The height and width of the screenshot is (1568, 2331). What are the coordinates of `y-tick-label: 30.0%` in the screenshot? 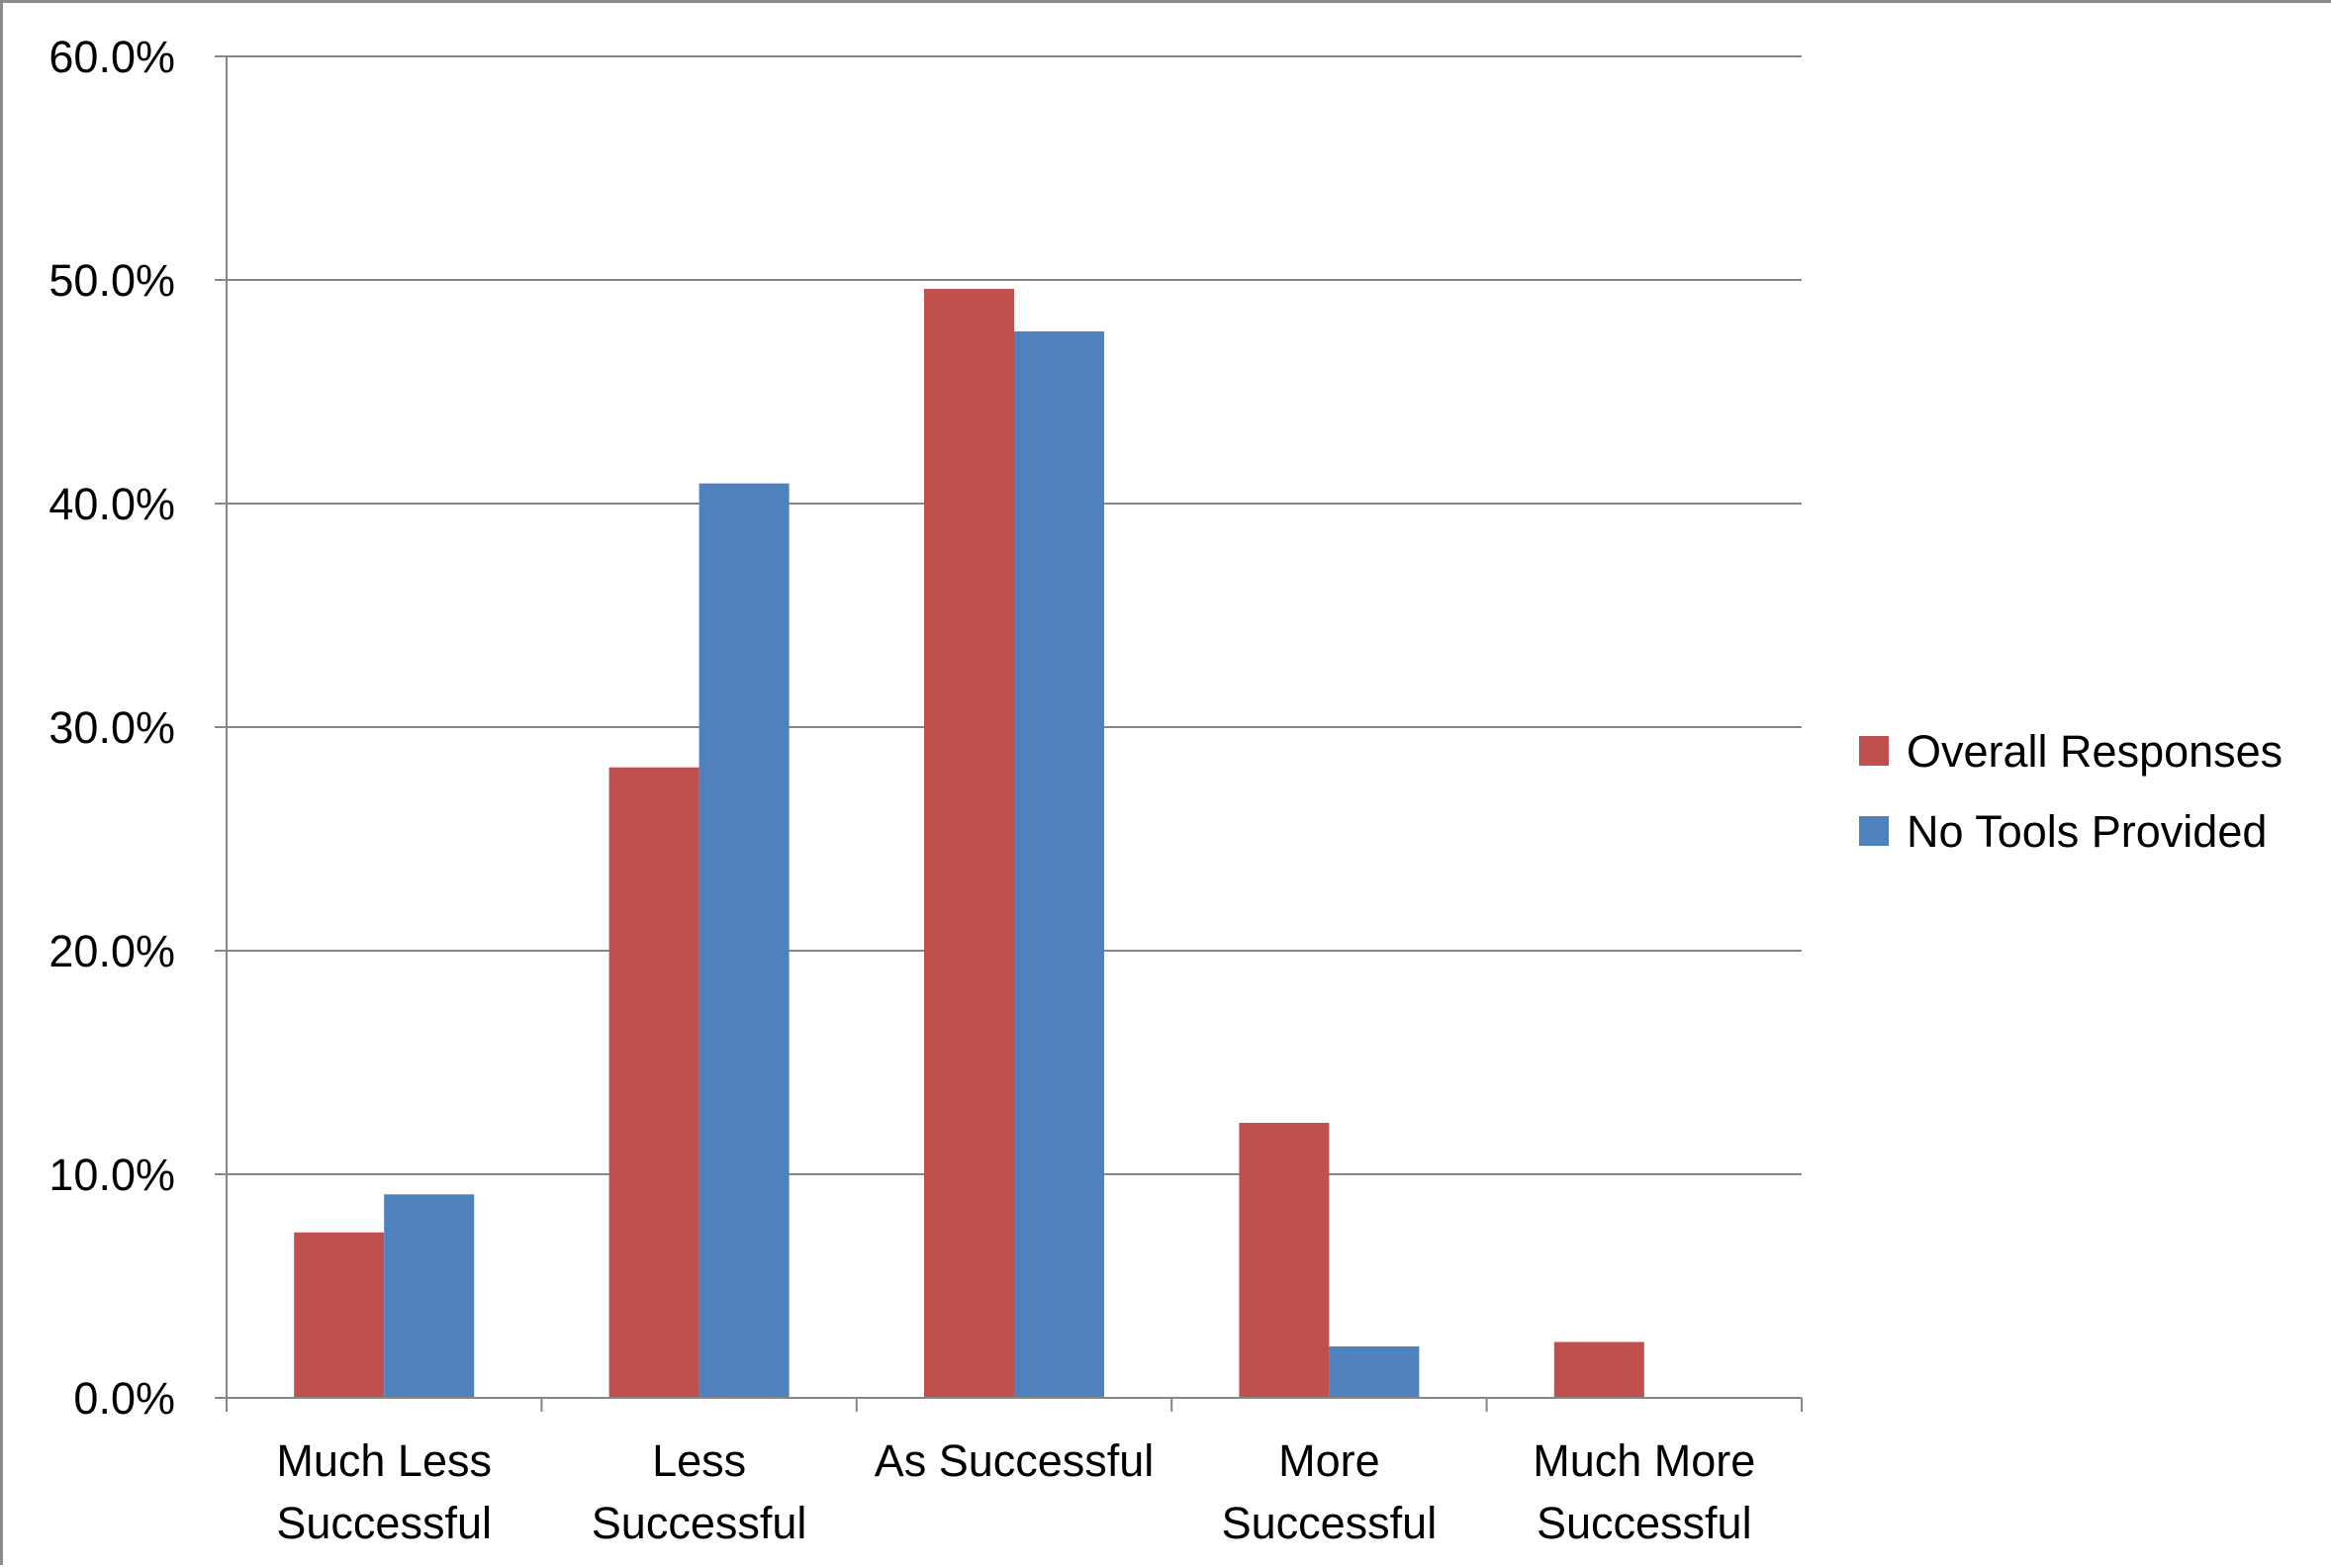 It's located at (112, 727).